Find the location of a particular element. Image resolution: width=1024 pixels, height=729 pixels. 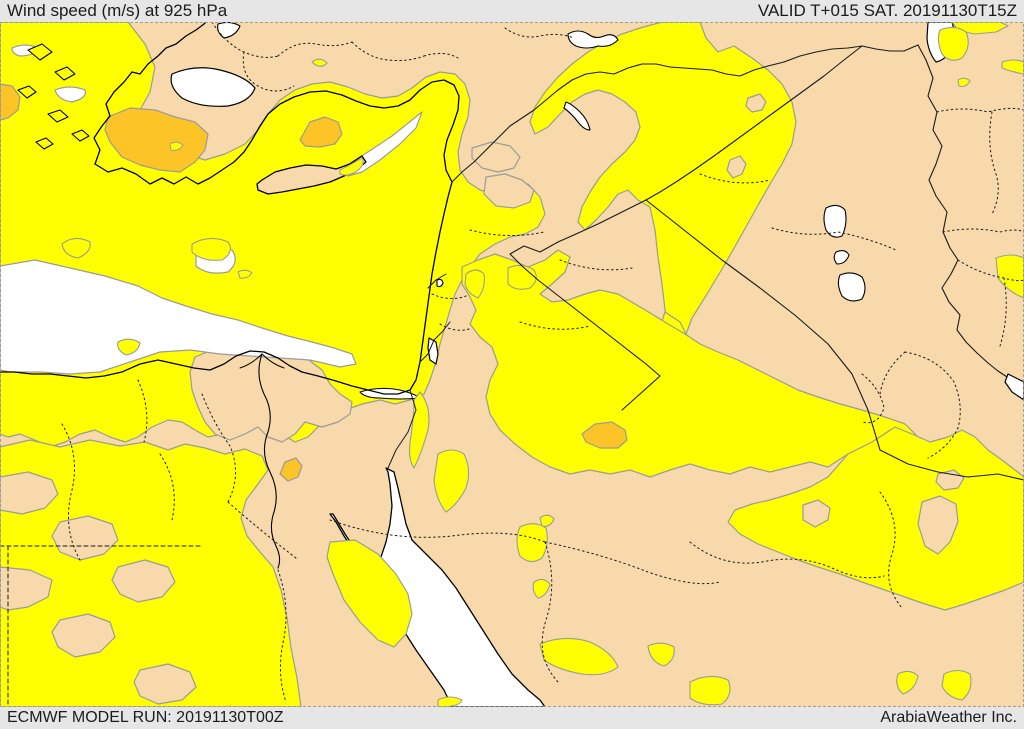

border-syria-jordan is located at coordinates (442, 331).